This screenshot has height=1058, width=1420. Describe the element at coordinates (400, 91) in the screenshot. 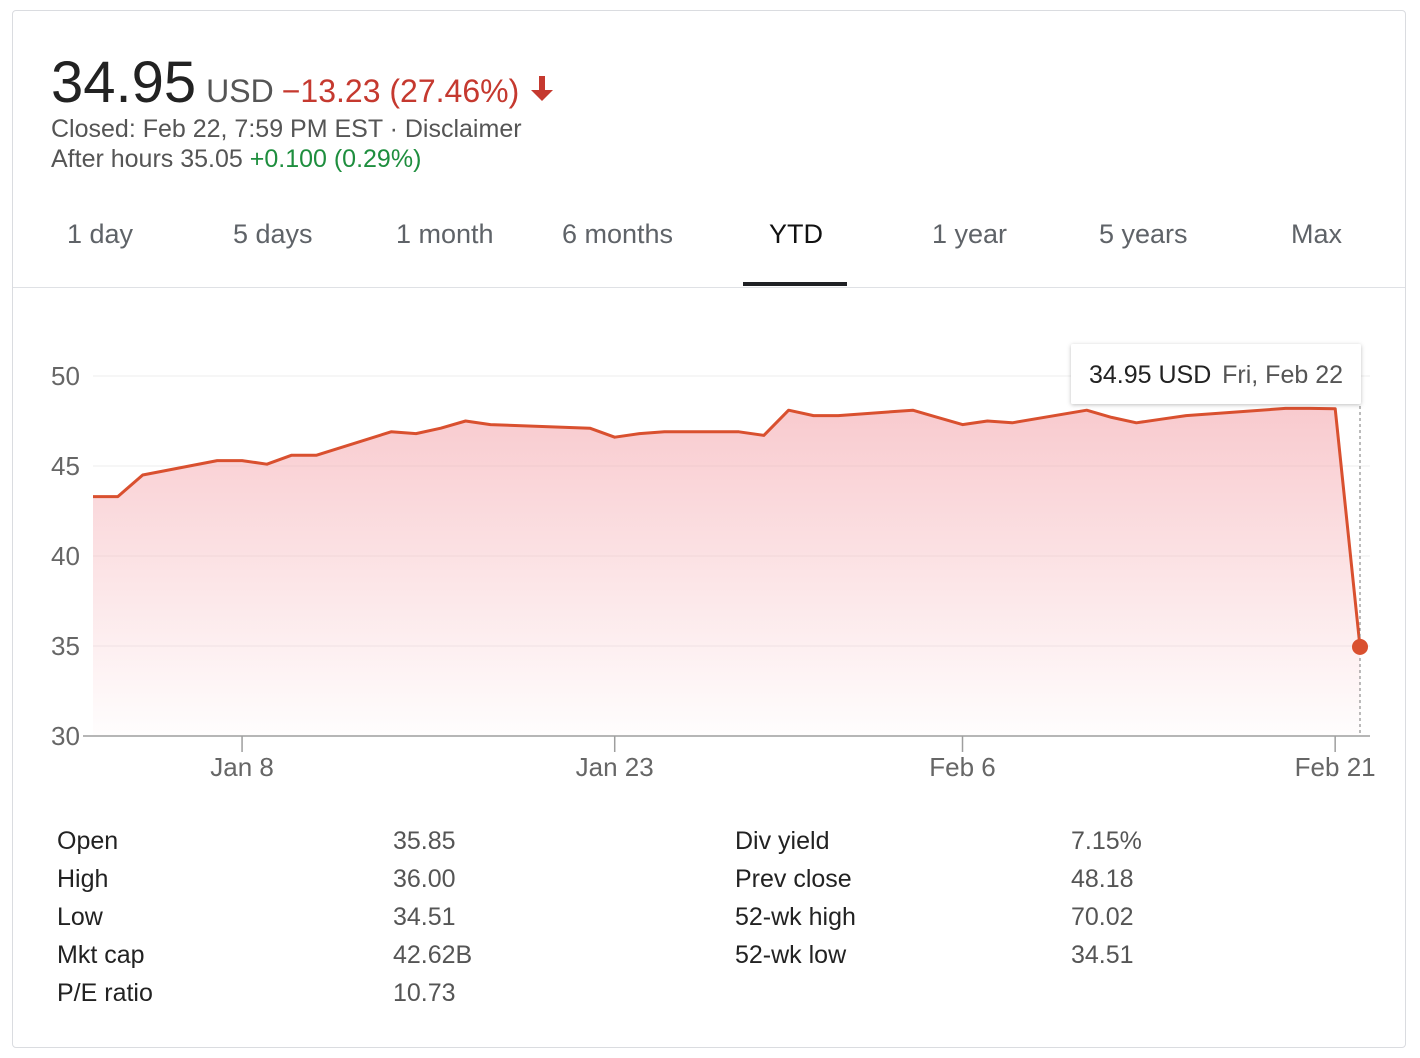

I see `price-change: −13.23 (27.46%)` at that location.